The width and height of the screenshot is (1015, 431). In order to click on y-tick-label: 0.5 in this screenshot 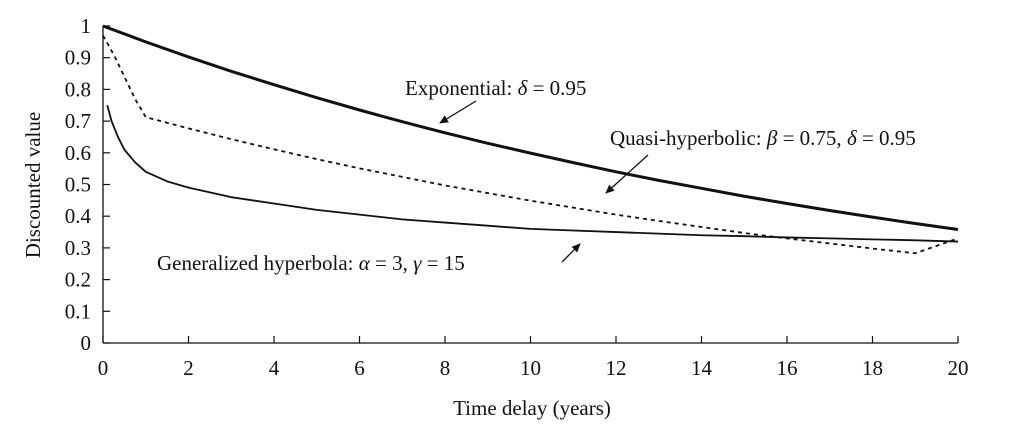, I will do `click(78, 185)`.